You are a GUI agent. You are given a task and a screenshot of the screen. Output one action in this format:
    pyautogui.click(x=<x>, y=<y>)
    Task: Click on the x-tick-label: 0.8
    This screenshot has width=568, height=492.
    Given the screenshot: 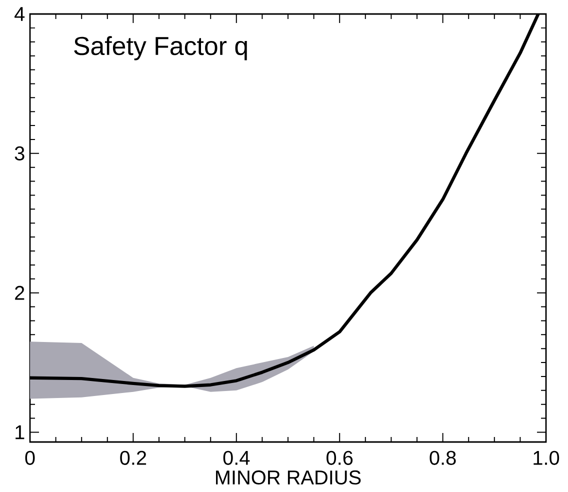 What is the action you would take?
    pyautogui.click(x=443, y=457)
    